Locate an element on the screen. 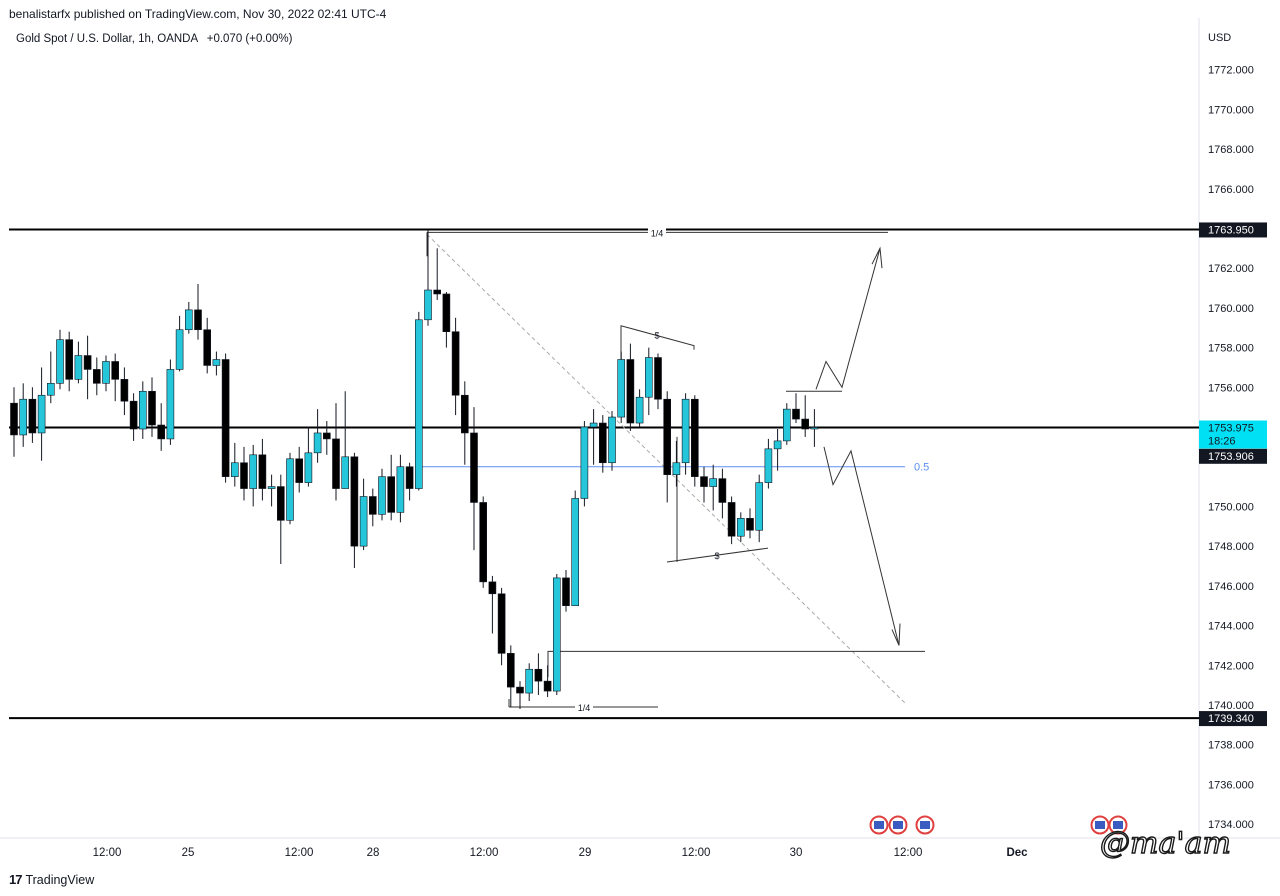 Image resolution: width=1280 pixels, height=896 pixels. support-price-badge-bg is located at coordinates (1233, 719).